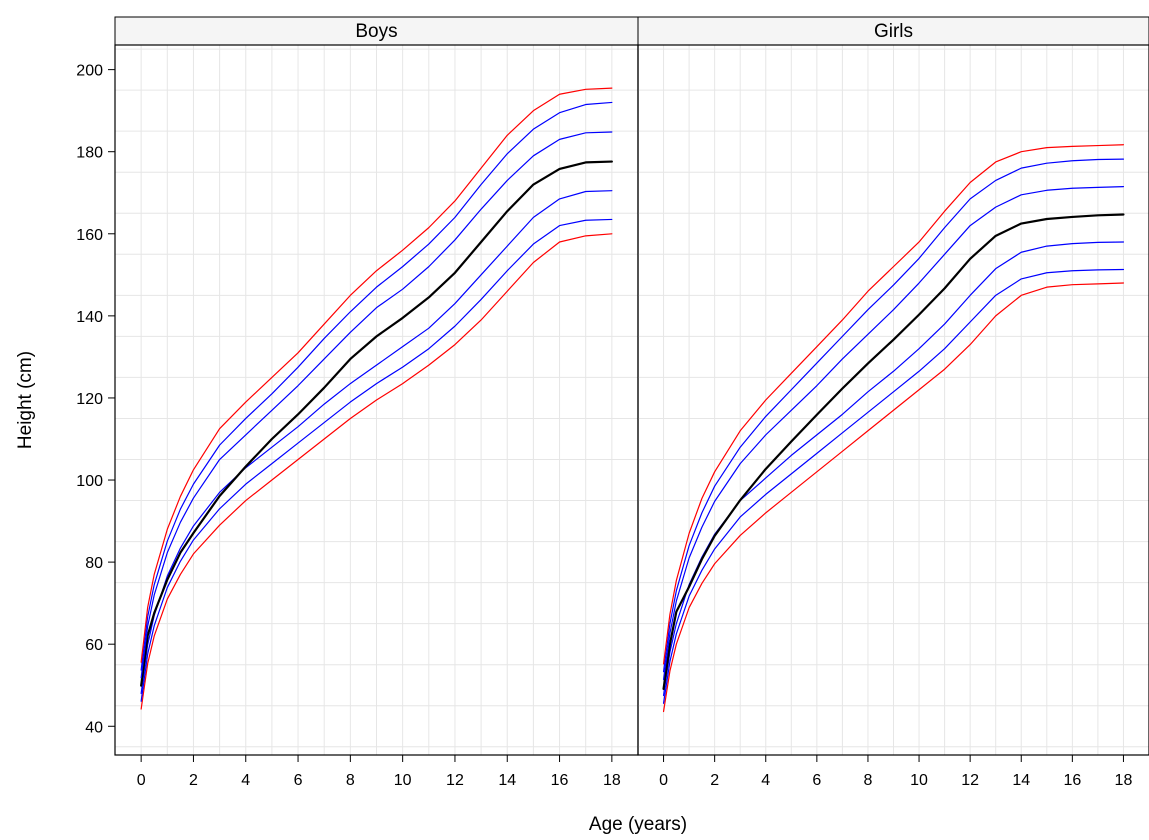 The width and height of the screenshot is (1149, 840). I want to click on panel-label: Boys, so click(376, 31).